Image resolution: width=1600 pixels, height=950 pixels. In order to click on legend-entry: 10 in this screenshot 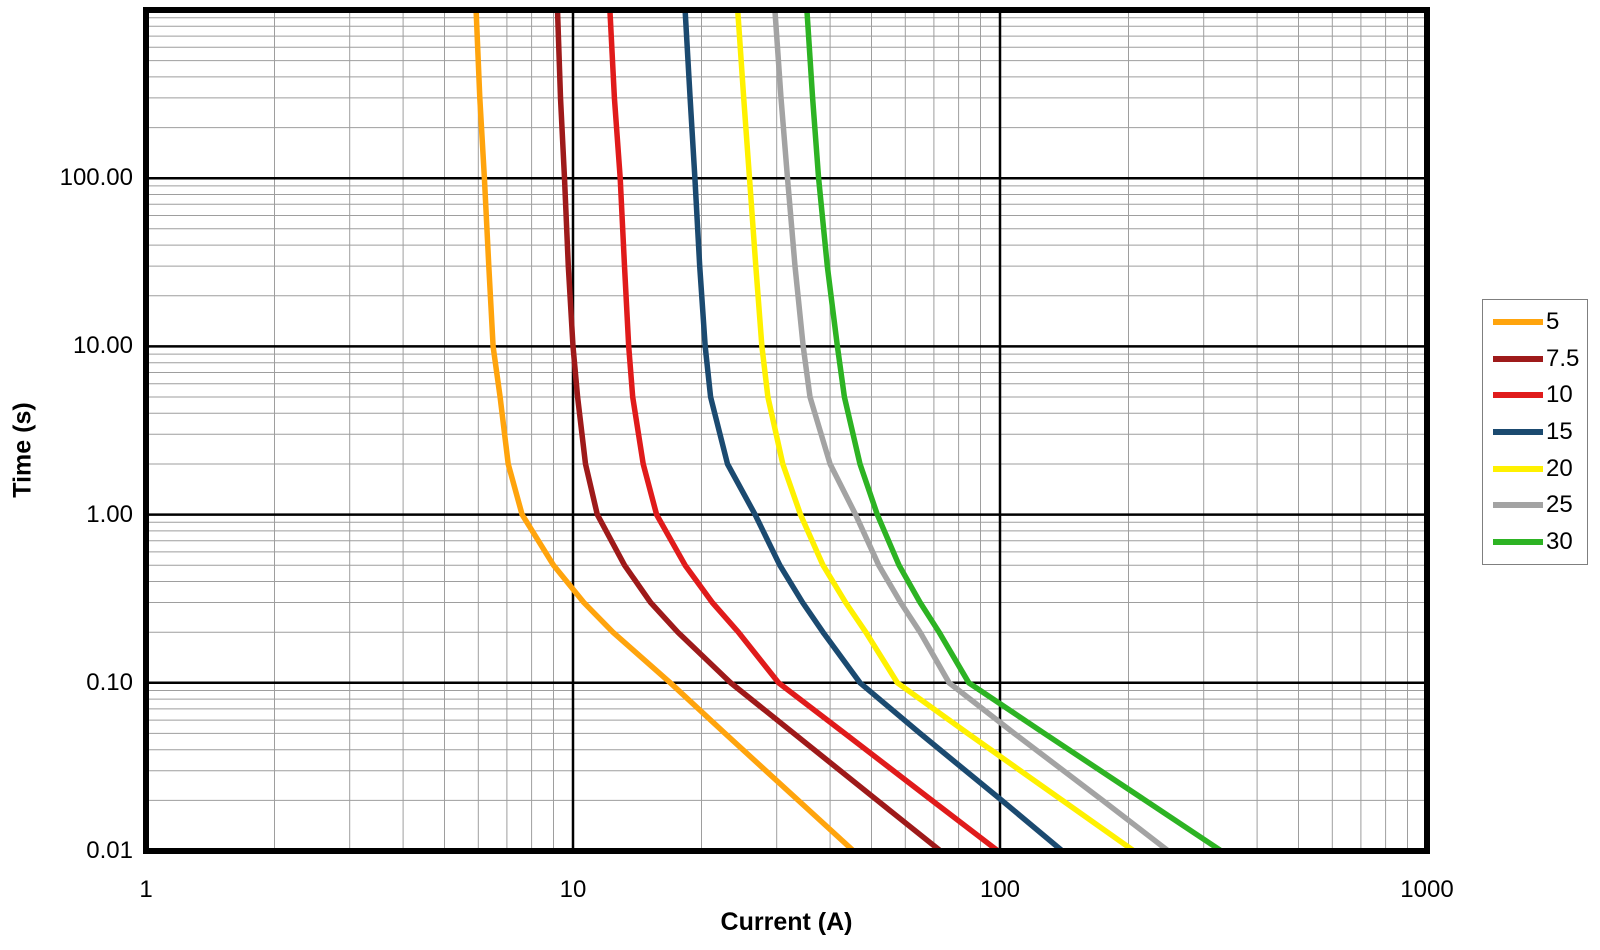, I will do `click(1540, 395)`.